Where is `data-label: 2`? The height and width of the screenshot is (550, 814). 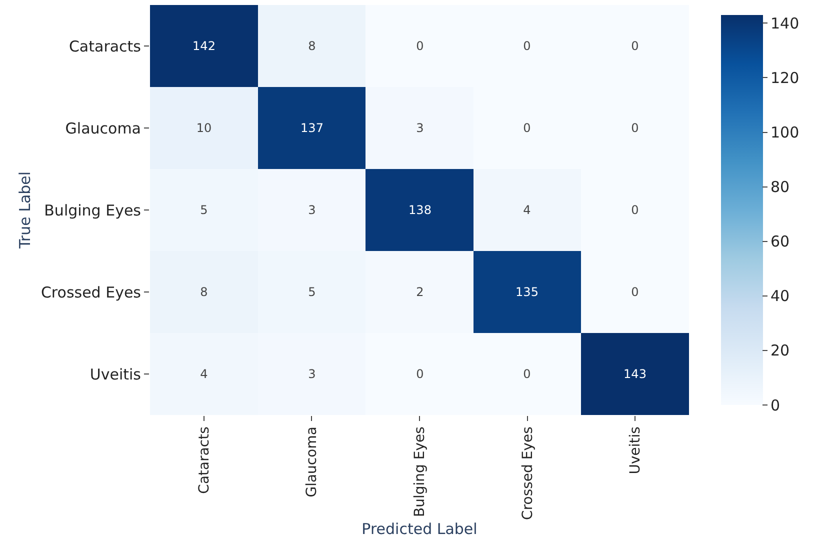 data-label: 2 is located at coordinates (420, 292).